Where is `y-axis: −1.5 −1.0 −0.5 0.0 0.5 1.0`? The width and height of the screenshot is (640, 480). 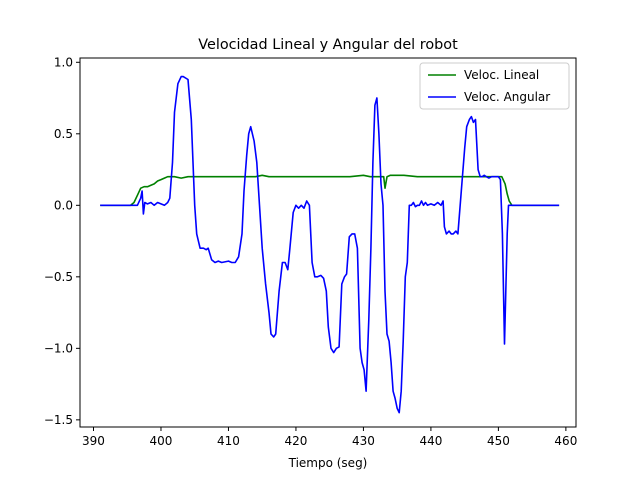 y-axis: −1.5 −1.0 −0.5 0.0 0.5 1.0 is located at coordinates (62, 241).